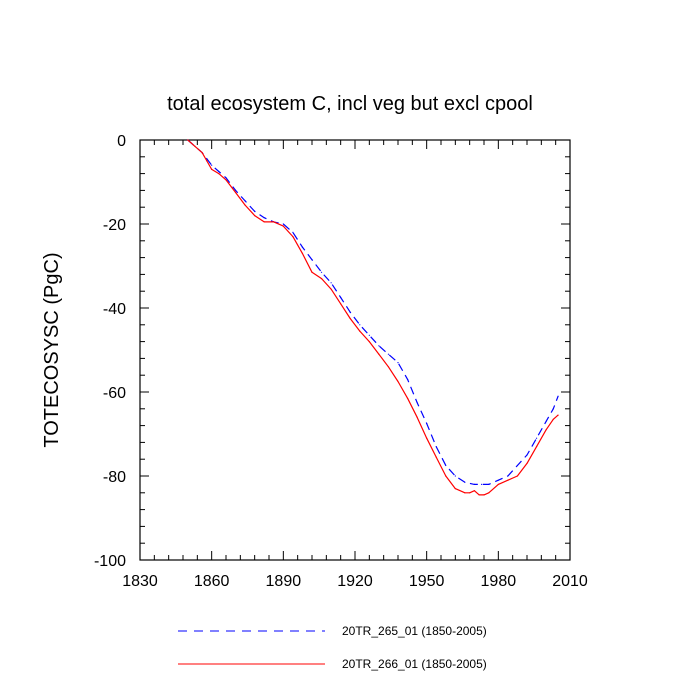 The width and height of the screenshot is (700, 700). I want to click on y-tick-label: -40, so click(114, 309).